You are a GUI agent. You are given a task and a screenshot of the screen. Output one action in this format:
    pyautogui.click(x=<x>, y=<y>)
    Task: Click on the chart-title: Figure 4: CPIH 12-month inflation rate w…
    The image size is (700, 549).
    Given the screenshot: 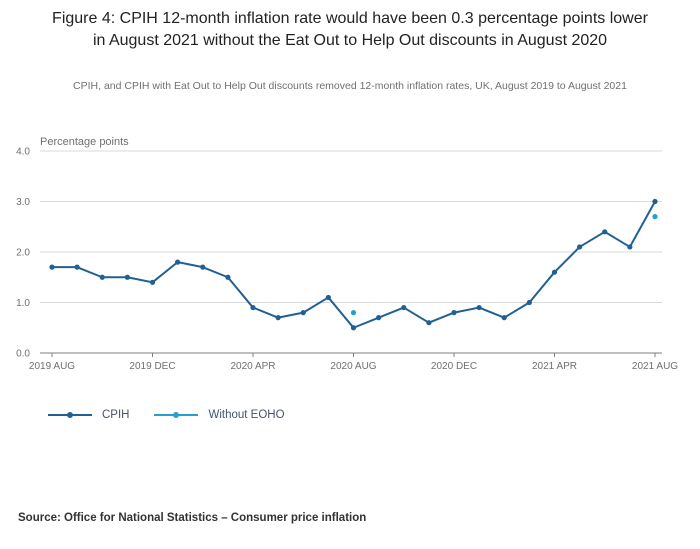 What is the action you would take?
    pyautogui.click(x=350, y=29)
    